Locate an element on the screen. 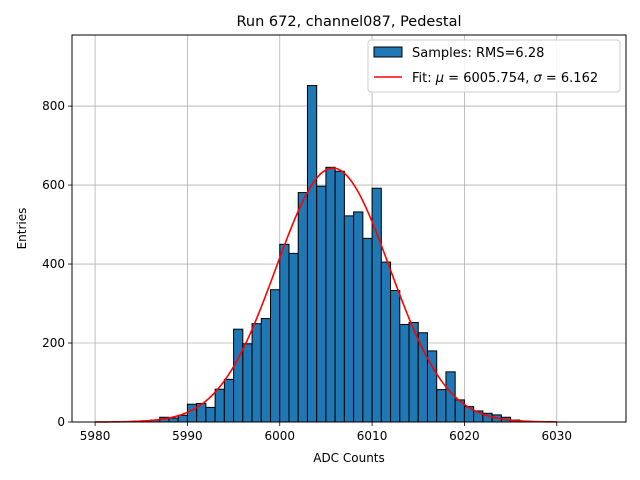 Image resolution: width=640 pixels, height=480 pixels. legend-label-fit: Fit: μ = 6005.754, σ = 6.162 is located at coordinates (505, 78).